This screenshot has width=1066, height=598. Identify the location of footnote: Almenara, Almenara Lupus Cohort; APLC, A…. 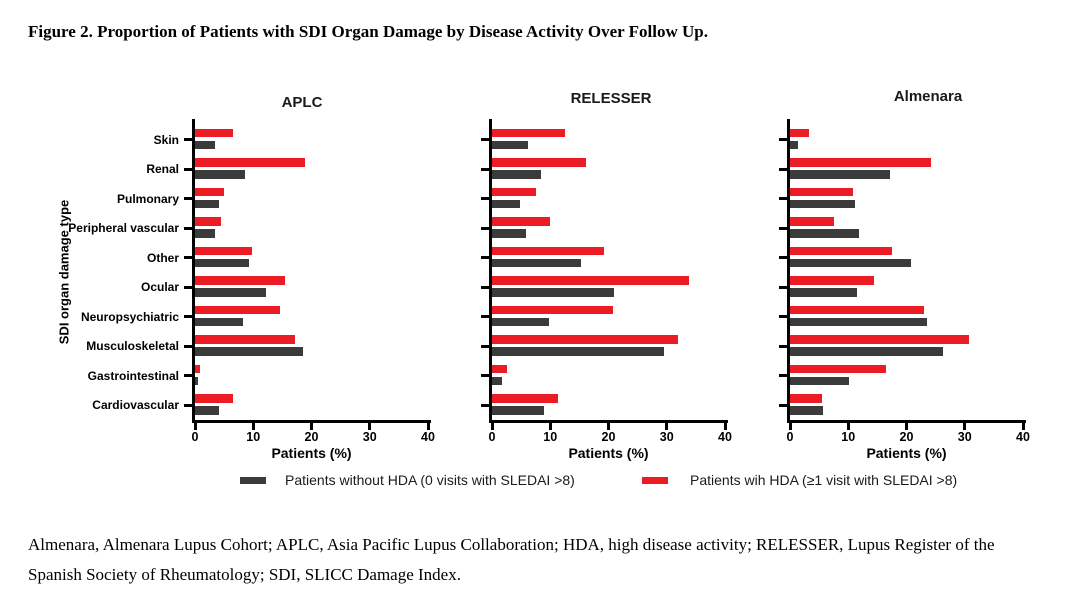
(511, 559).